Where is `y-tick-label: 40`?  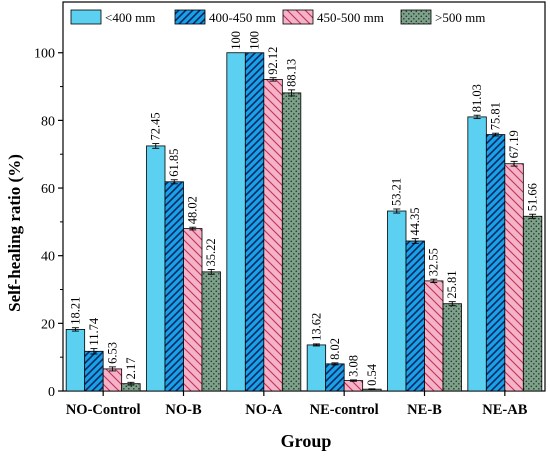
y-tick-label: 40 is located at coordinates (48, 257).